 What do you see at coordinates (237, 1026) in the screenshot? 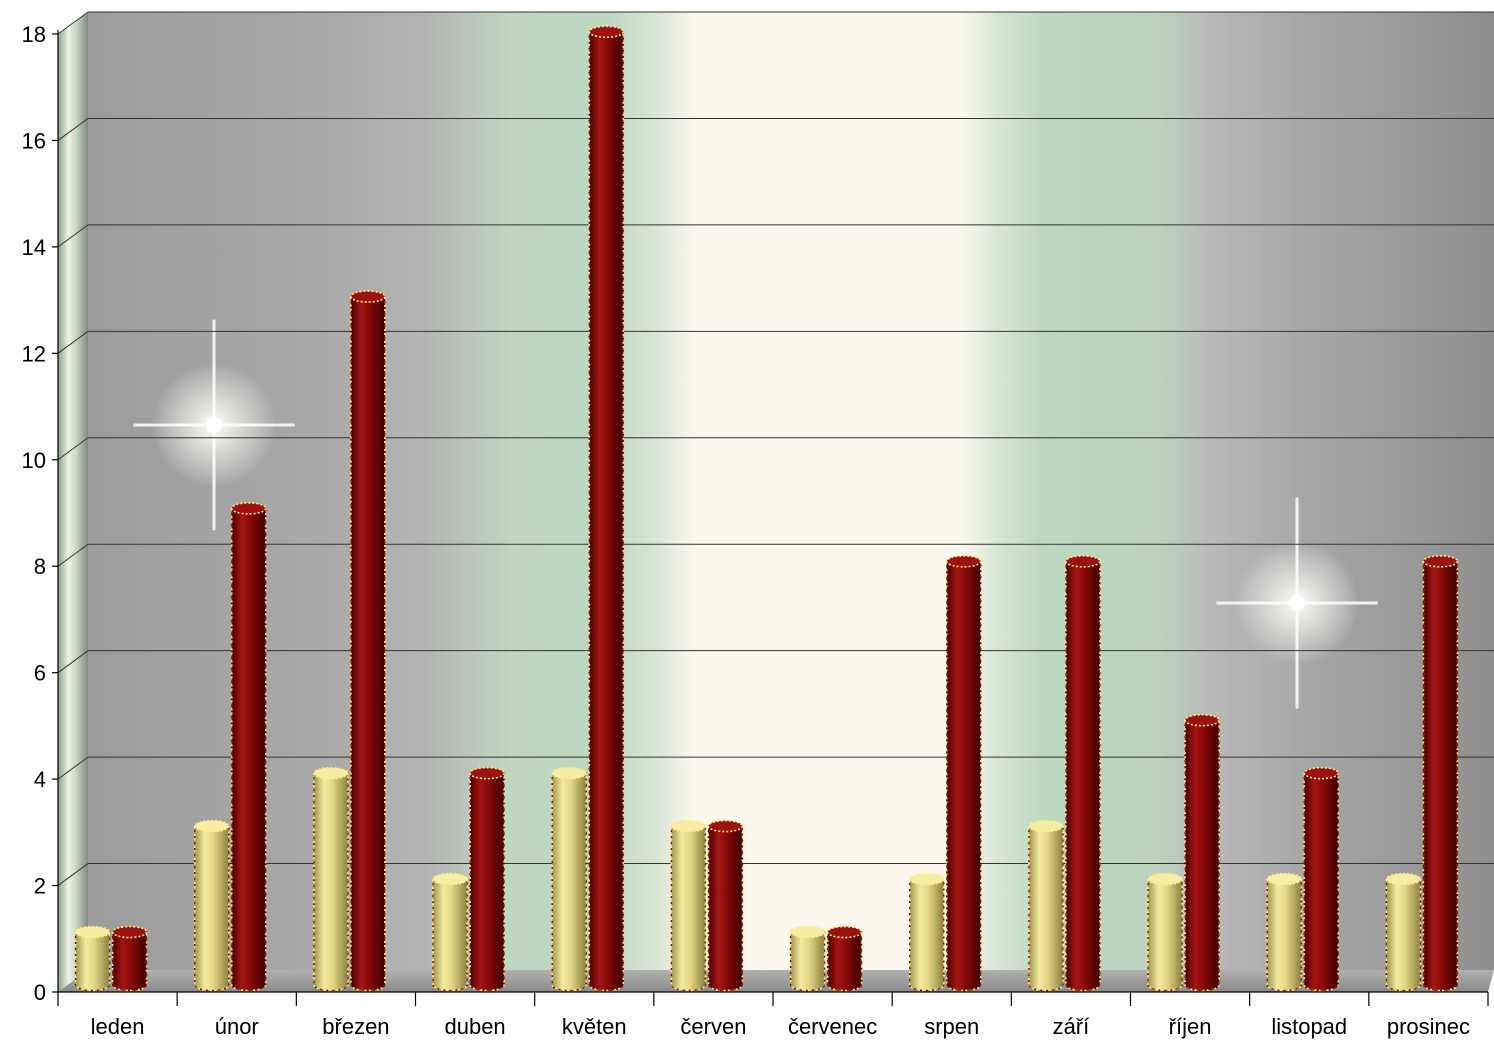
I see `x-tick-label: únor` at bounding box center [237, 1026].